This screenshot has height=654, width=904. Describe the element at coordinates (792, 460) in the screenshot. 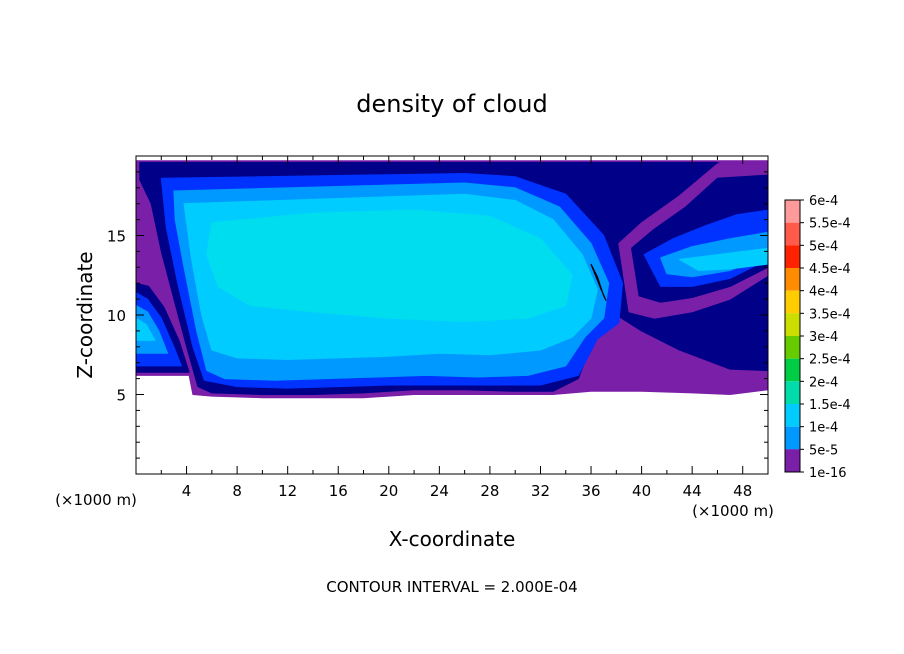

I see `legend-swatch-bottom` at that location.